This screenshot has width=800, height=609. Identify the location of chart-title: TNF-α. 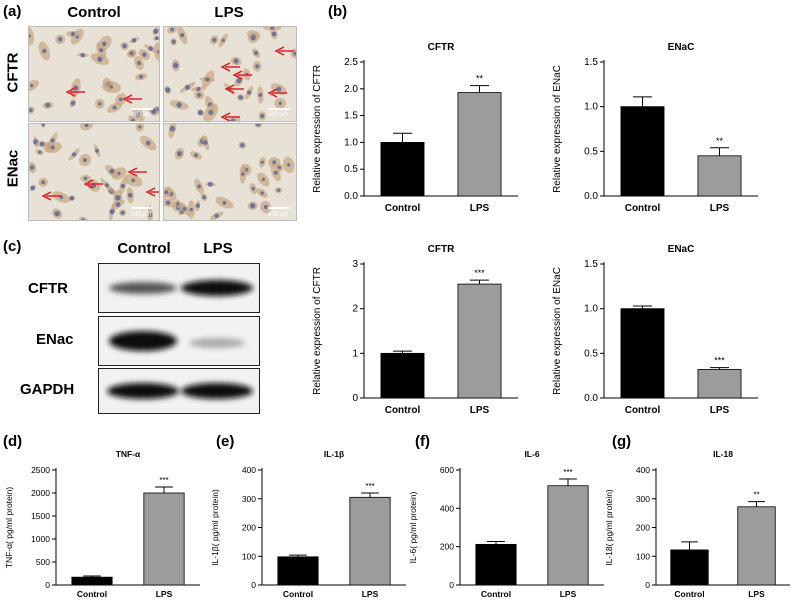
(128, 454).